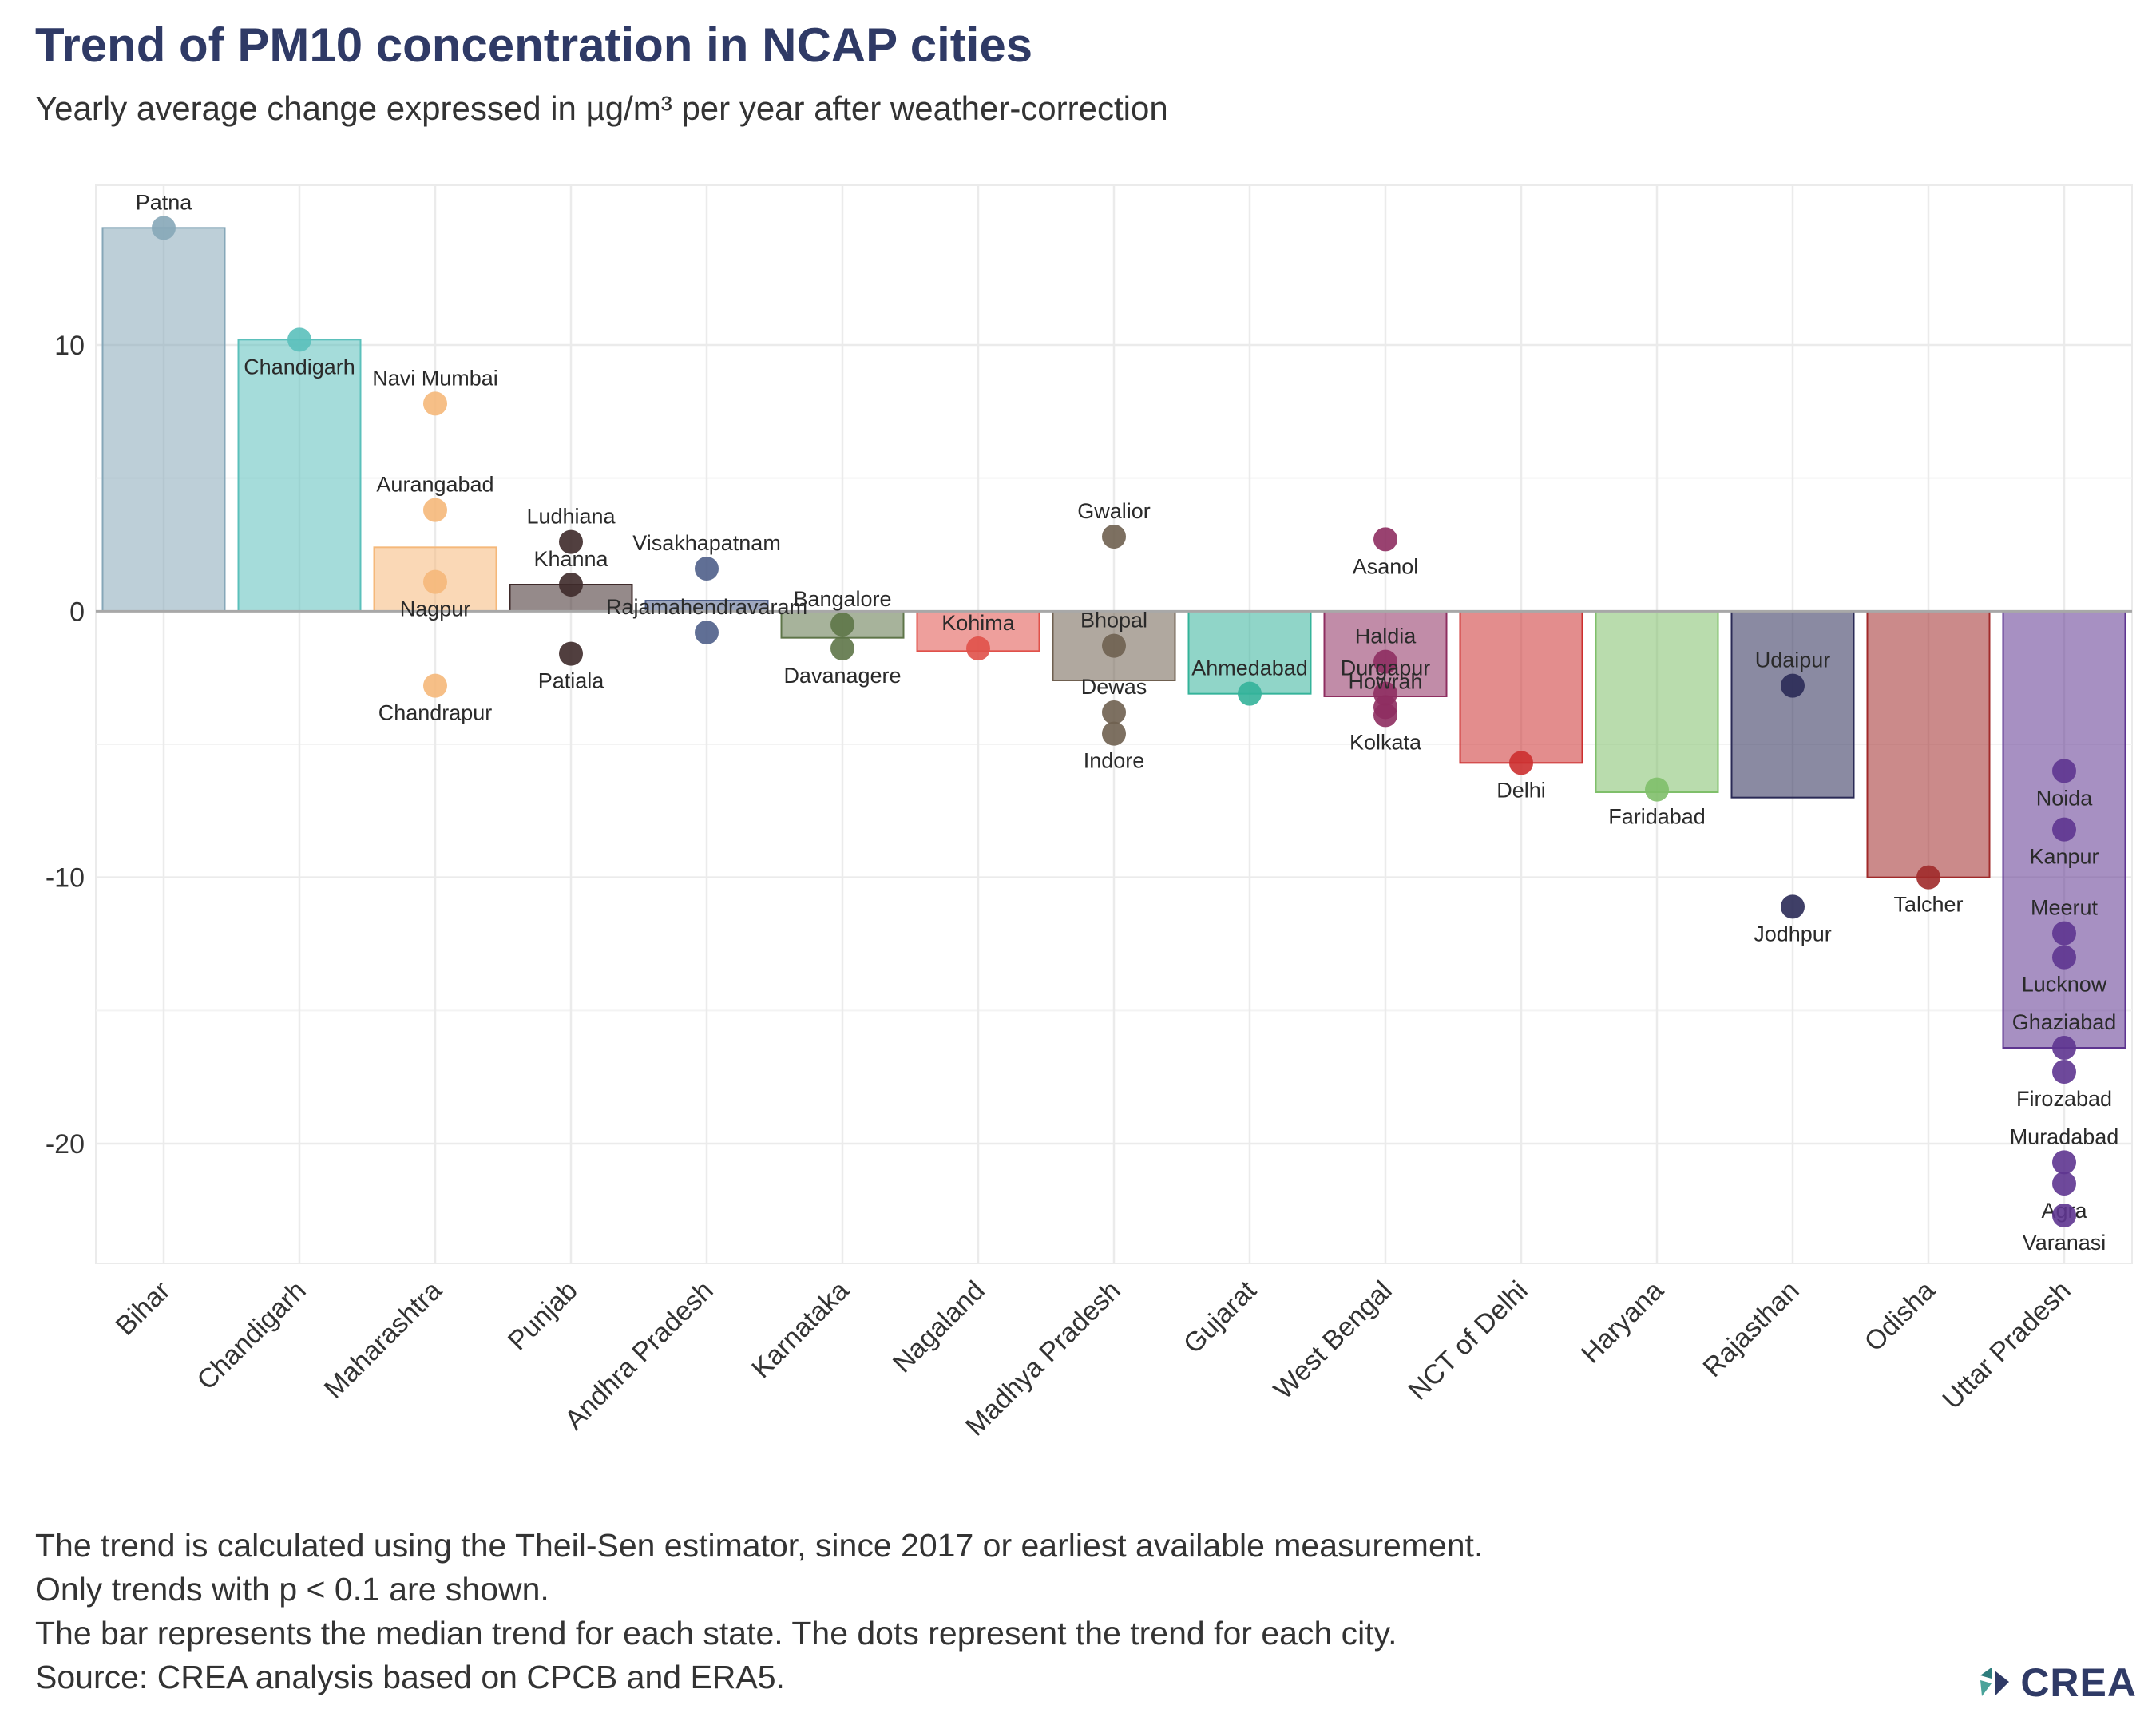  I want to click on y-tick-label: 0, so click(77, 612).